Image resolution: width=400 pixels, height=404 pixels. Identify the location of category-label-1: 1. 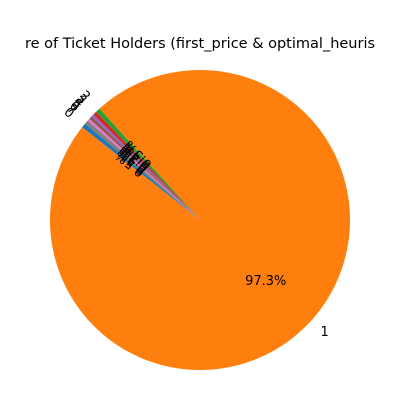
(325, 332).